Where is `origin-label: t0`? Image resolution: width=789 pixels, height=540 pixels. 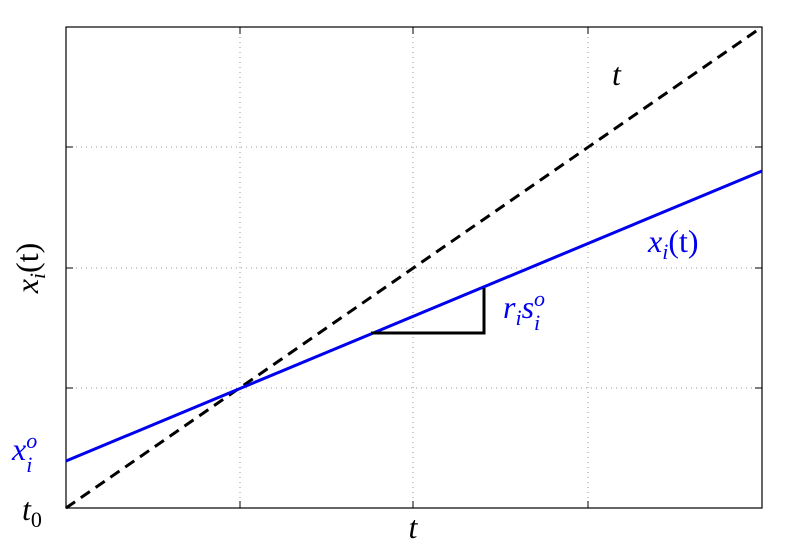
origin-label: t0 is located at coordinates (32, 511).